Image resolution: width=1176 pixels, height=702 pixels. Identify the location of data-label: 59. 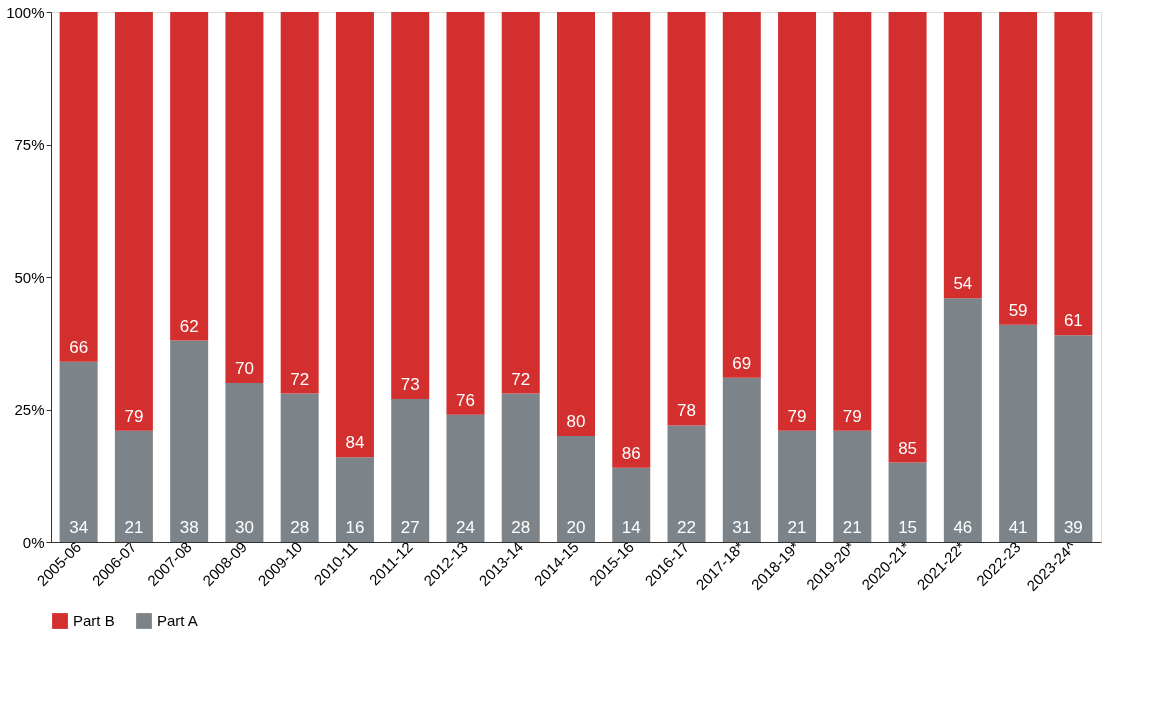
(1018, 310).